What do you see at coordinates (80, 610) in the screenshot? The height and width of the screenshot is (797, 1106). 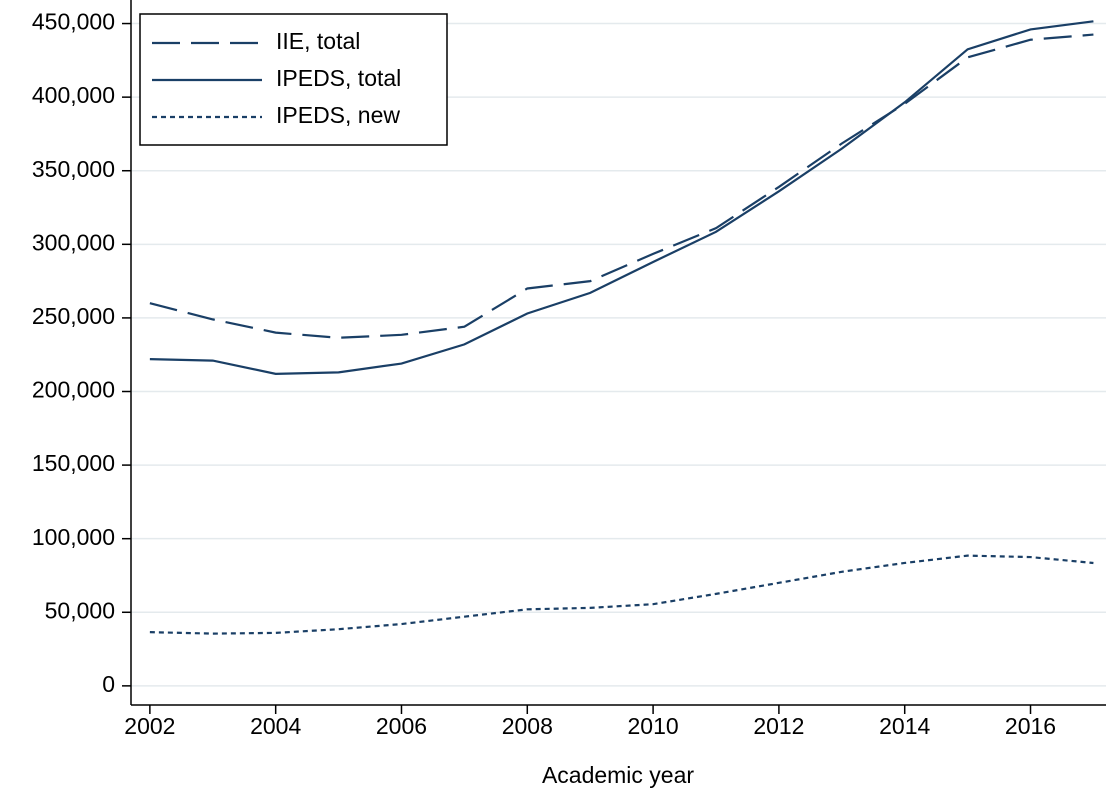 I see `y-tick-label: 50,000` at bounding box center [80, 610].